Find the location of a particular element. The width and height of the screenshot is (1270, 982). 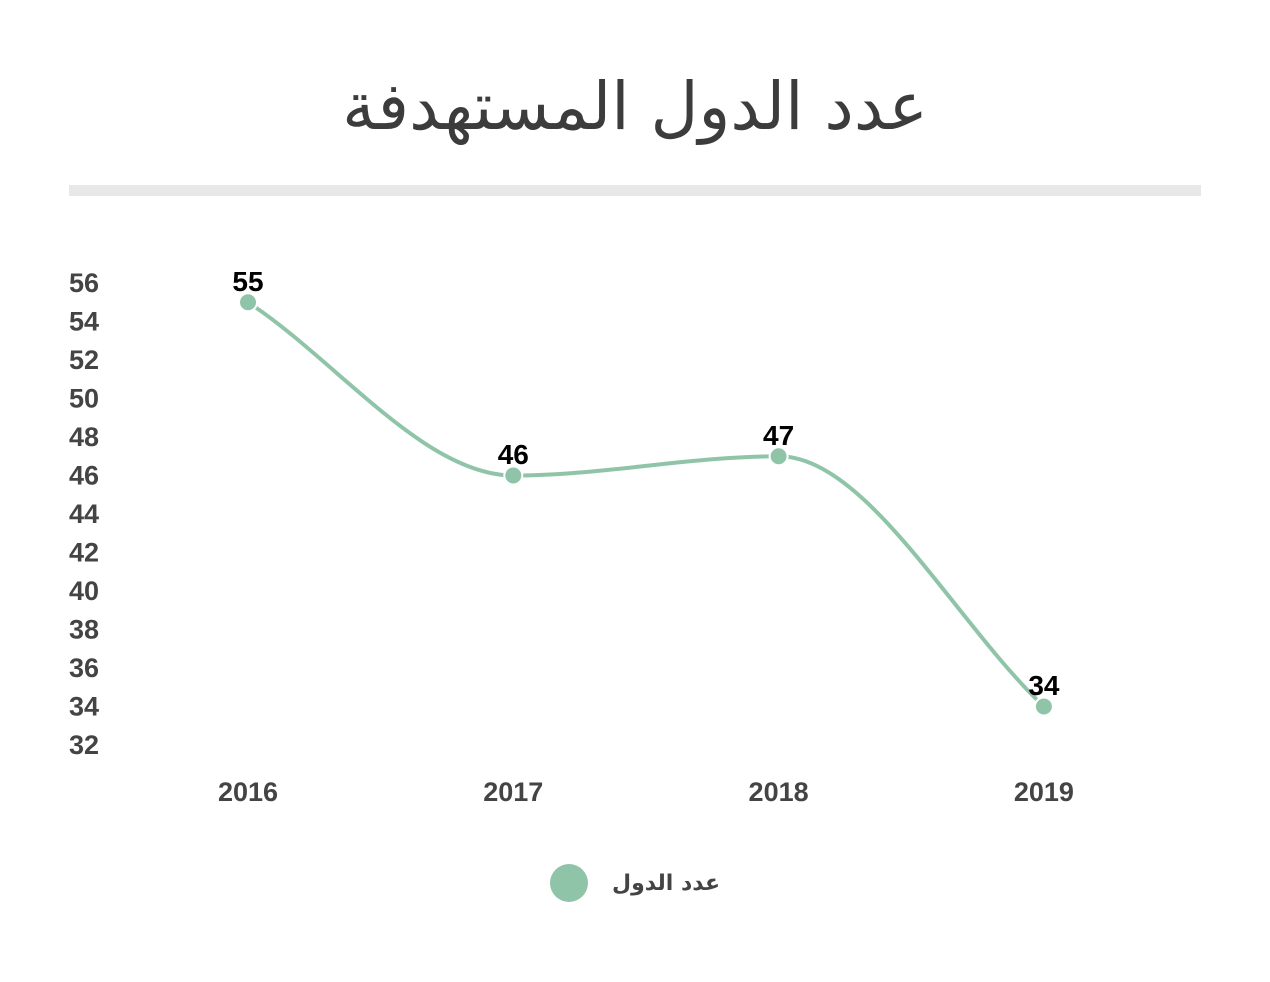

data-label: 55 is located at coordinates (247, 281).